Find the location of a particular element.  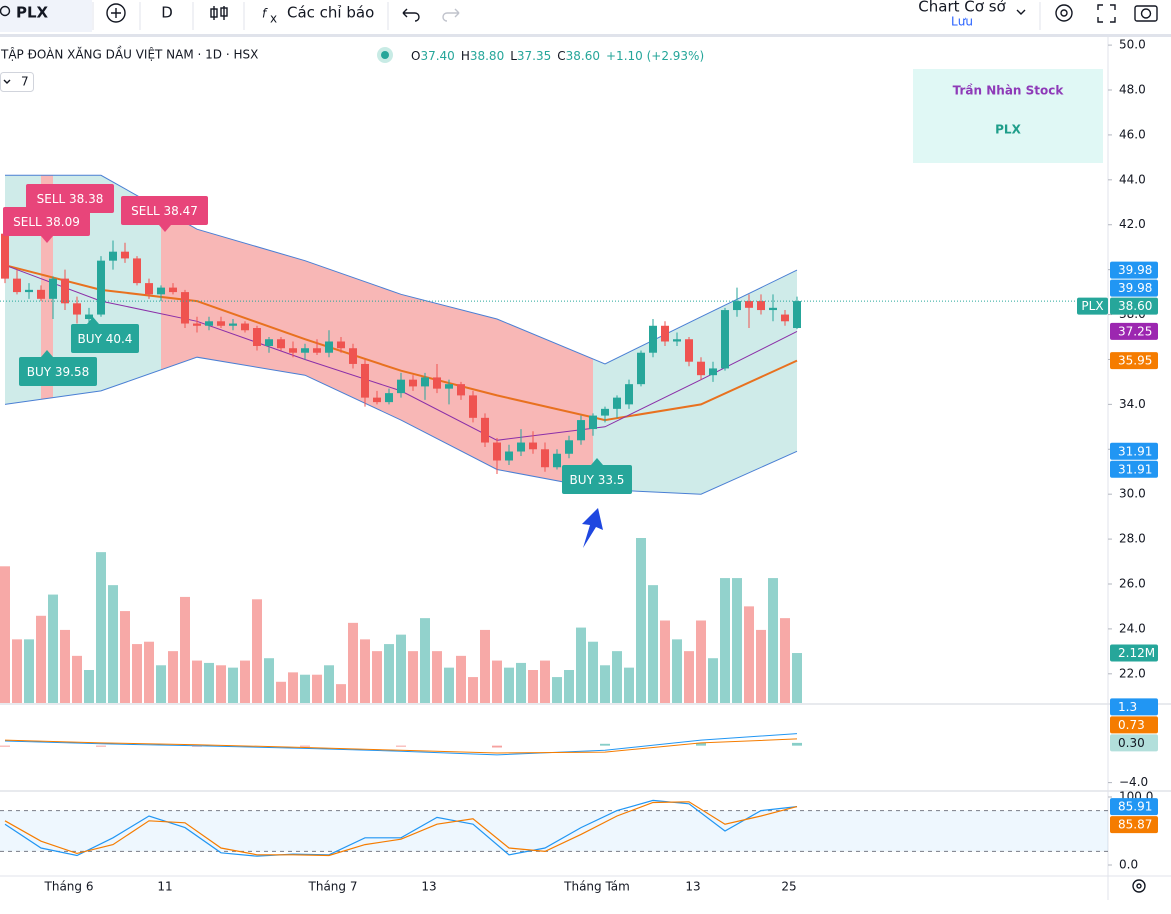

compare-button is located at coordinates (116, 13).